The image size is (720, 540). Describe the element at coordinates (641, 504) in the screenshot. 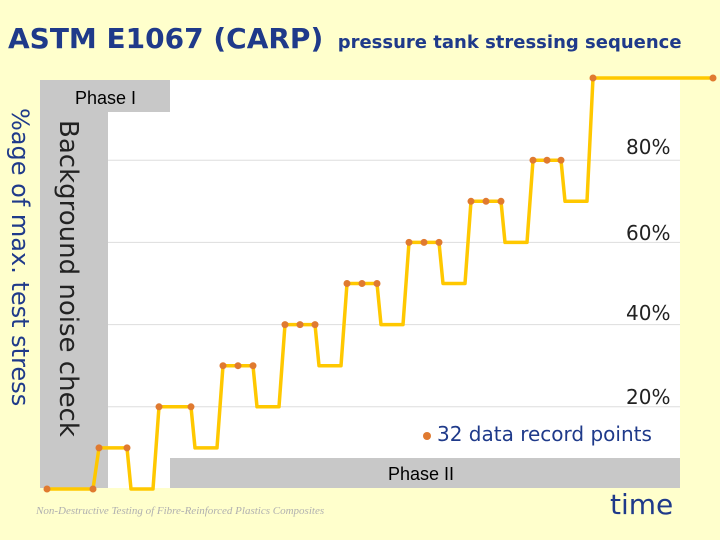

I see `x-axis-label: time` at that location.